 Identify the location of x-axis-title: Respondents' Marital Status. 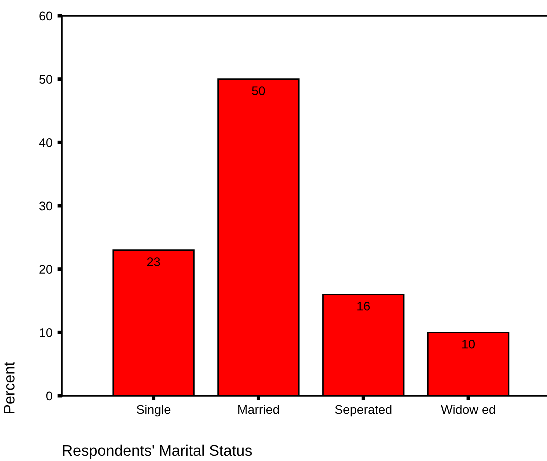
(157, 452).